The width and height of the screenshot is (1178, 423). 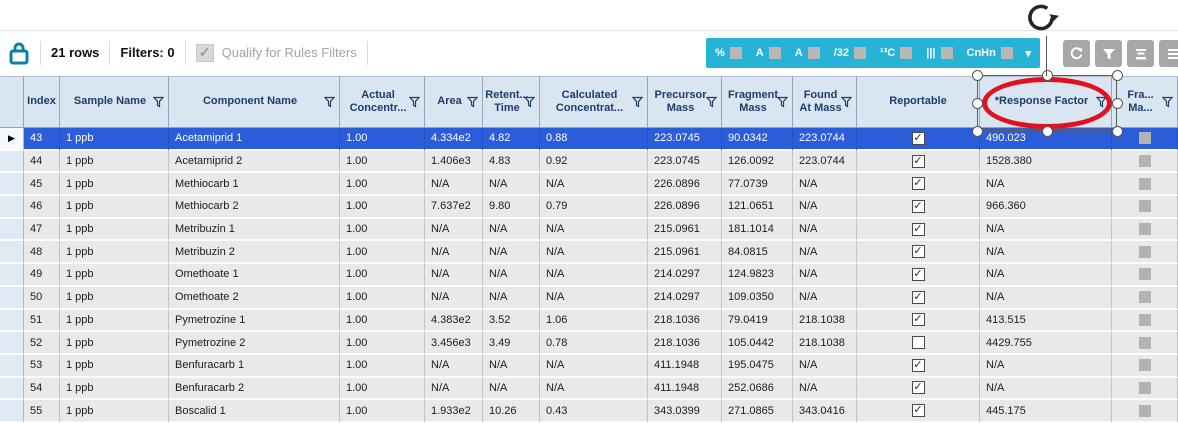 What do you see at coordinates (454, 343) in the screenshot?
I see `cell-area: 3.456e3` at bounding box center [454, 343].